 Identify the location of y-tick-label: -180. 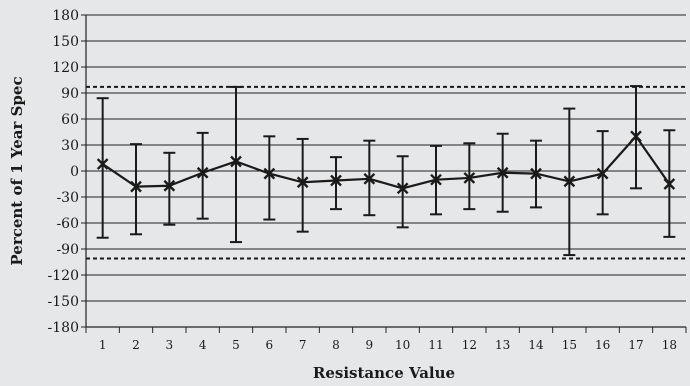
(63, 328).